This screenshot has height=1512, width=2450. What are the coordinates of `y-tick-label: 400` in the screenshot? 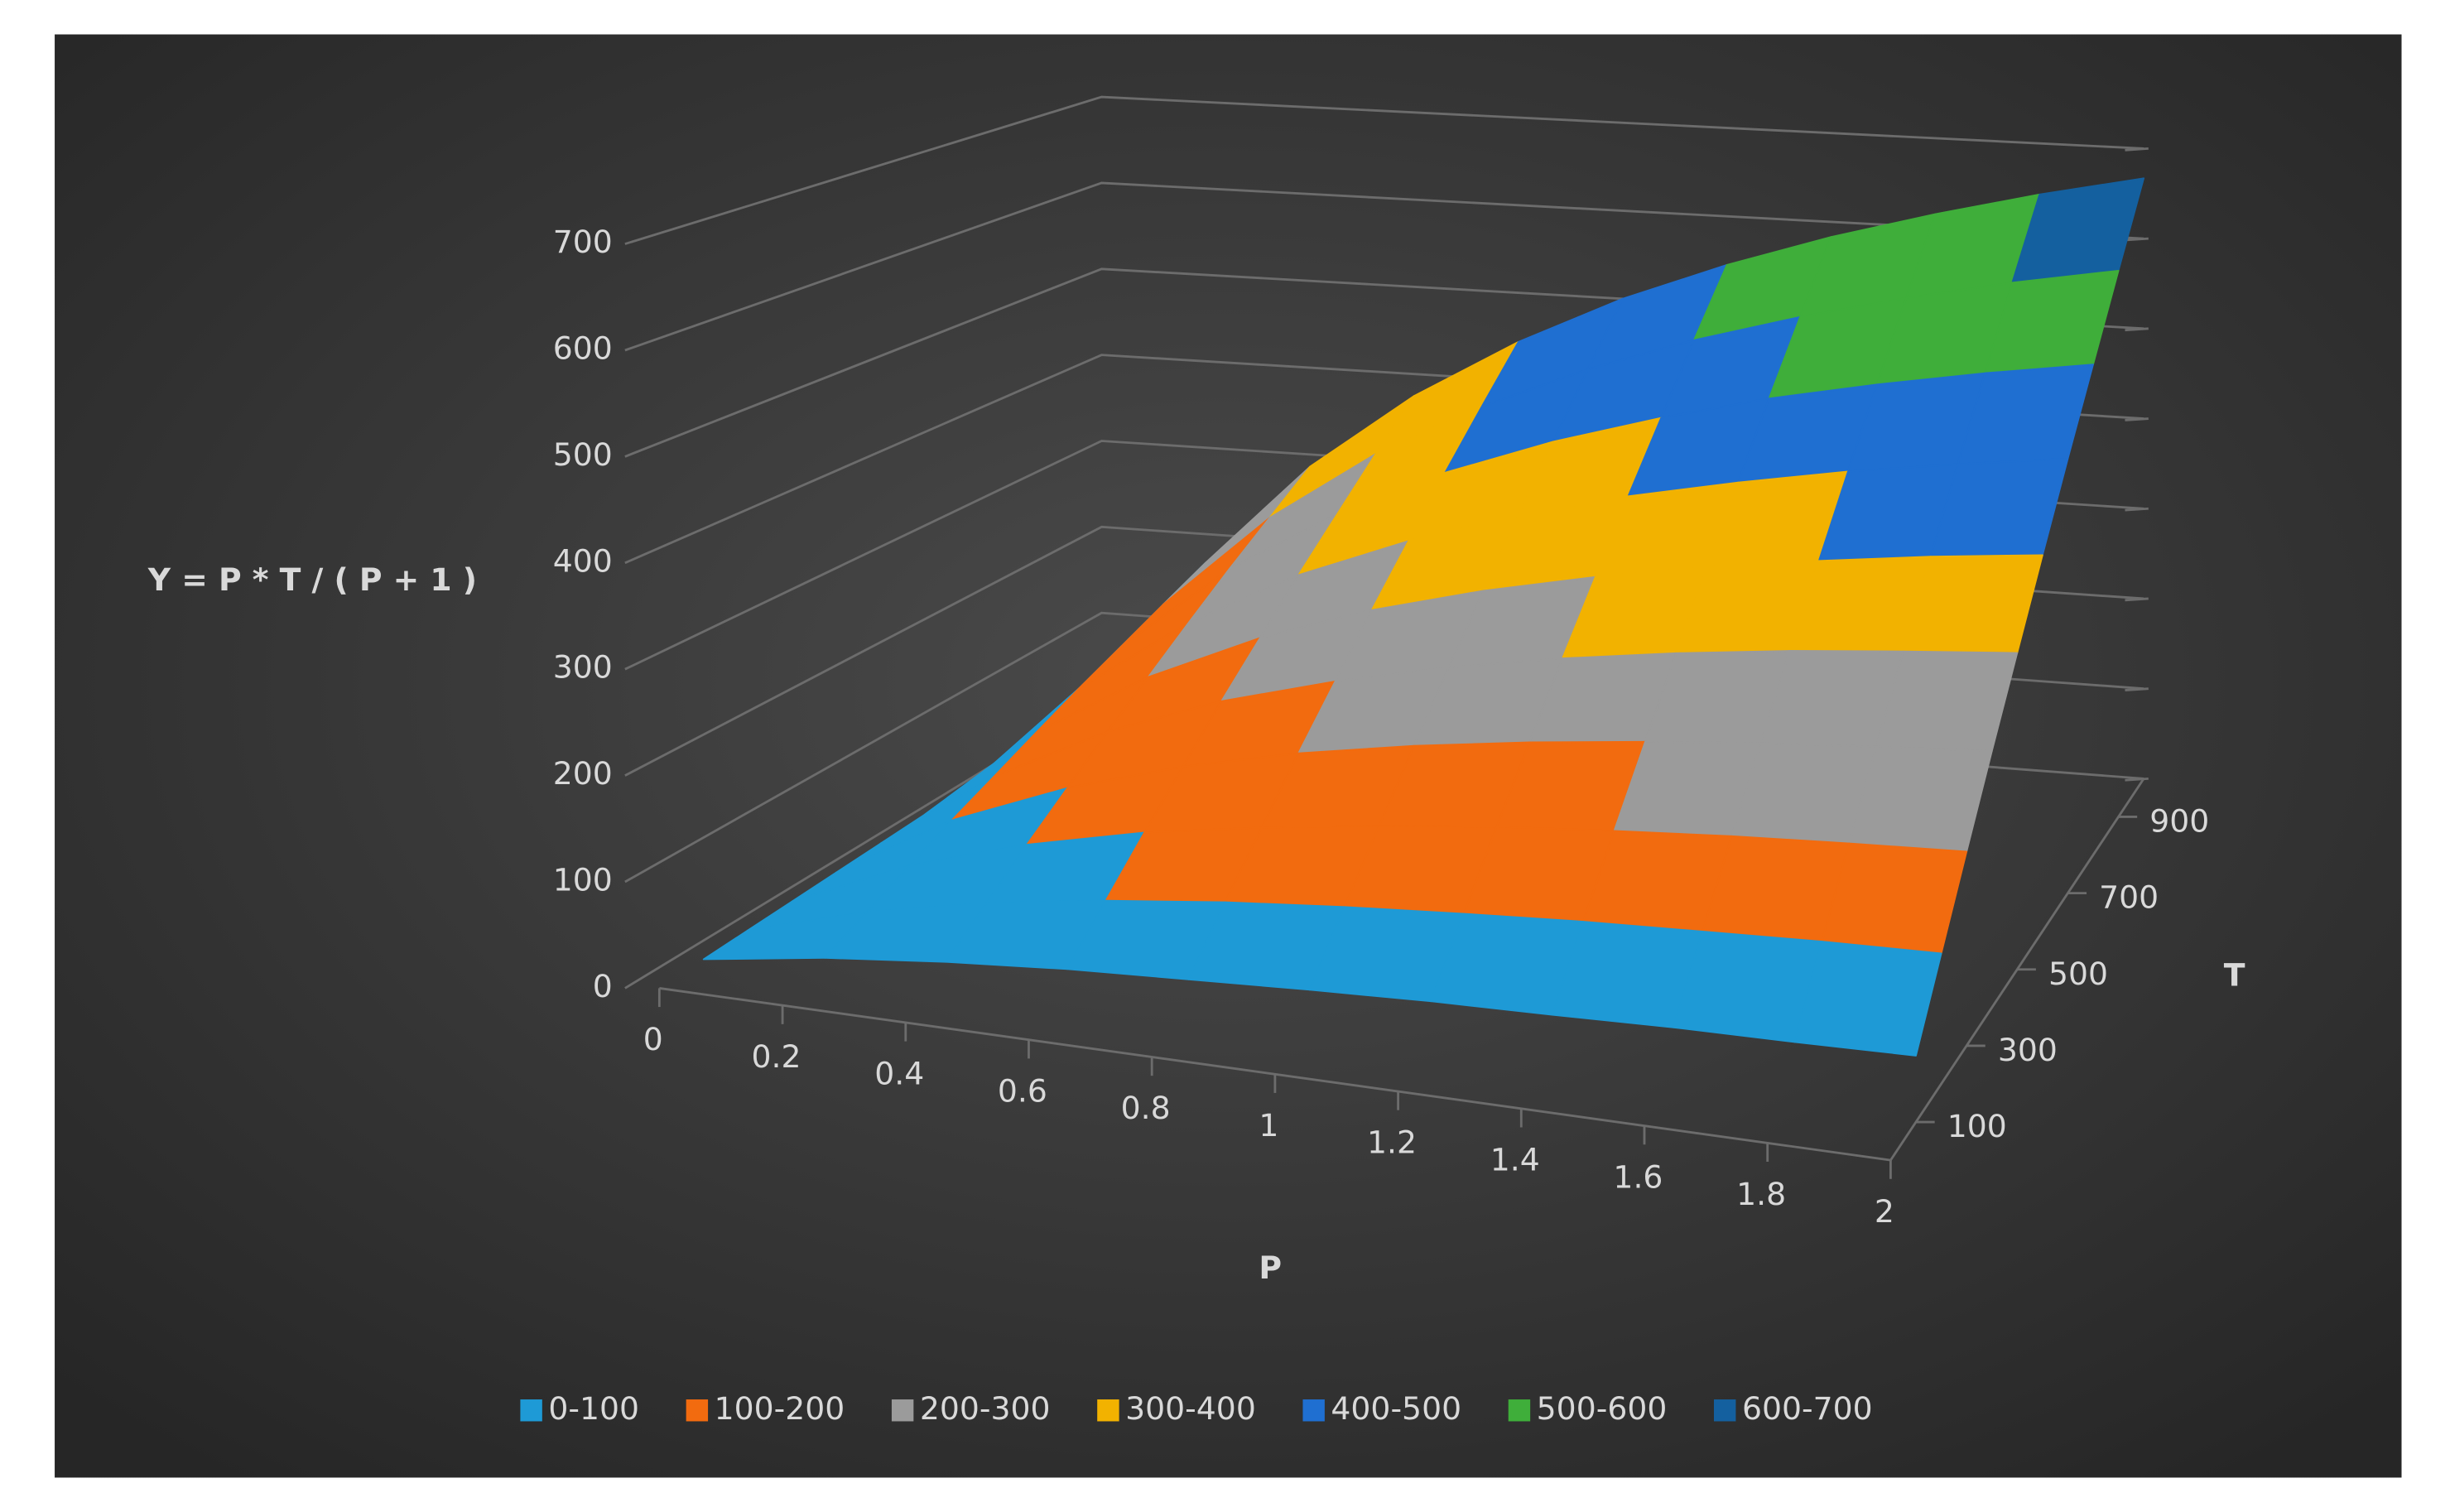 It's located at (583, 560).